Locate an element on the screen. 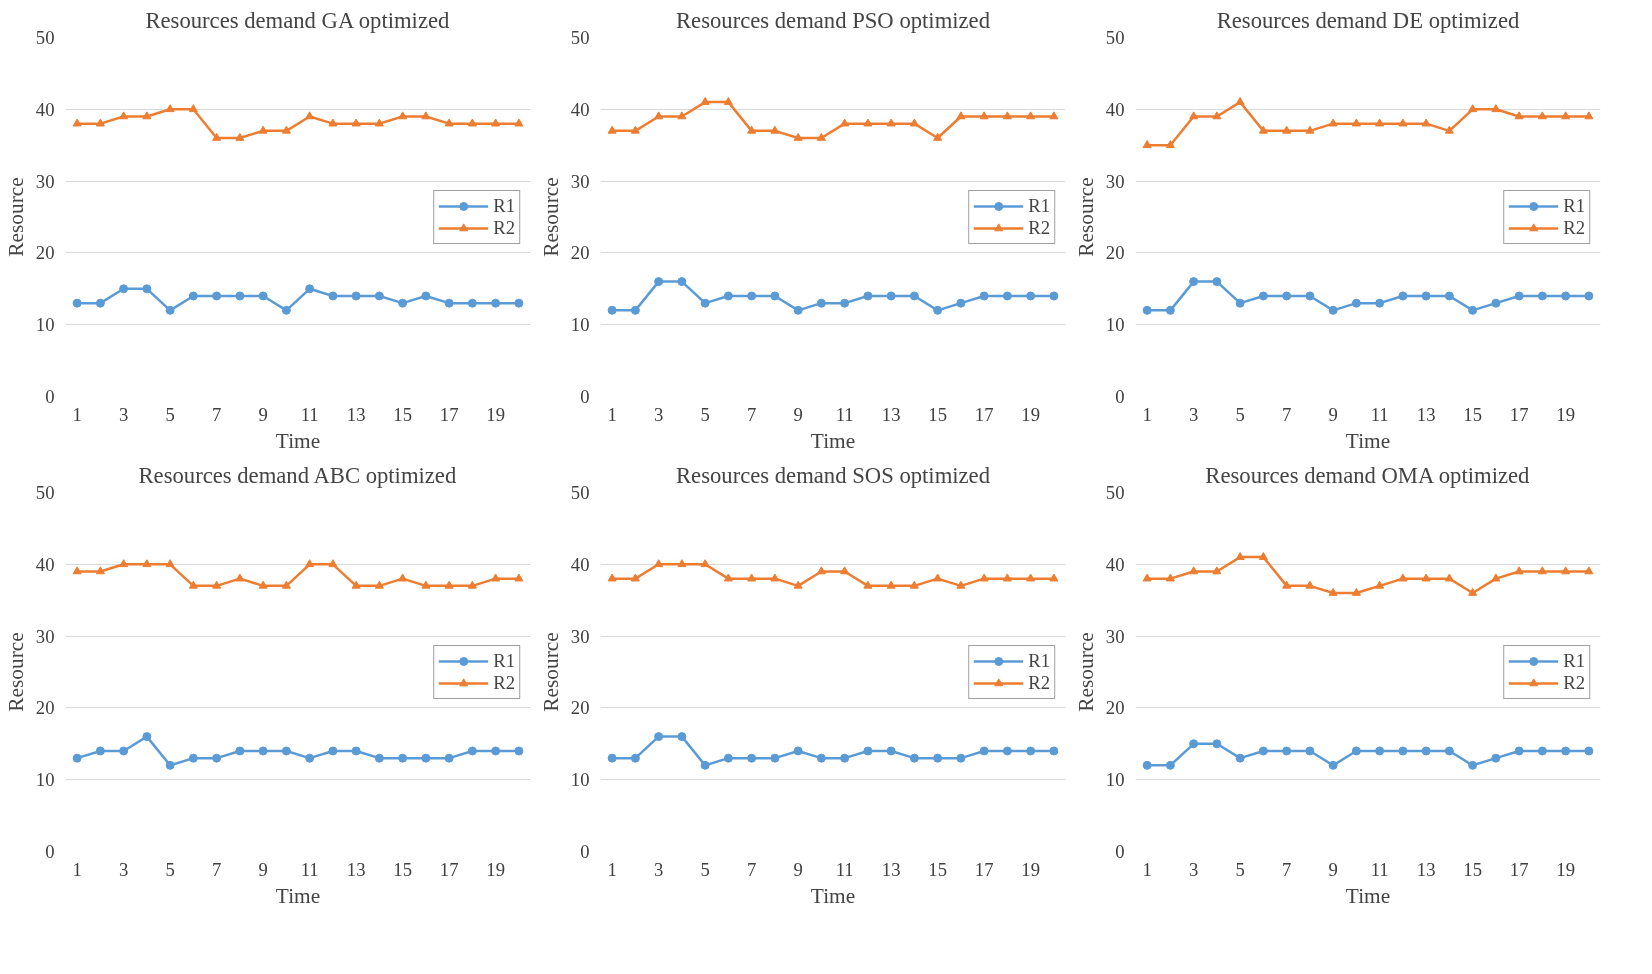 Image resolution: width=1652 pixels, height=974 pixels. chart-title: Resources demand GA optimized is located at coordinates (297, 20).